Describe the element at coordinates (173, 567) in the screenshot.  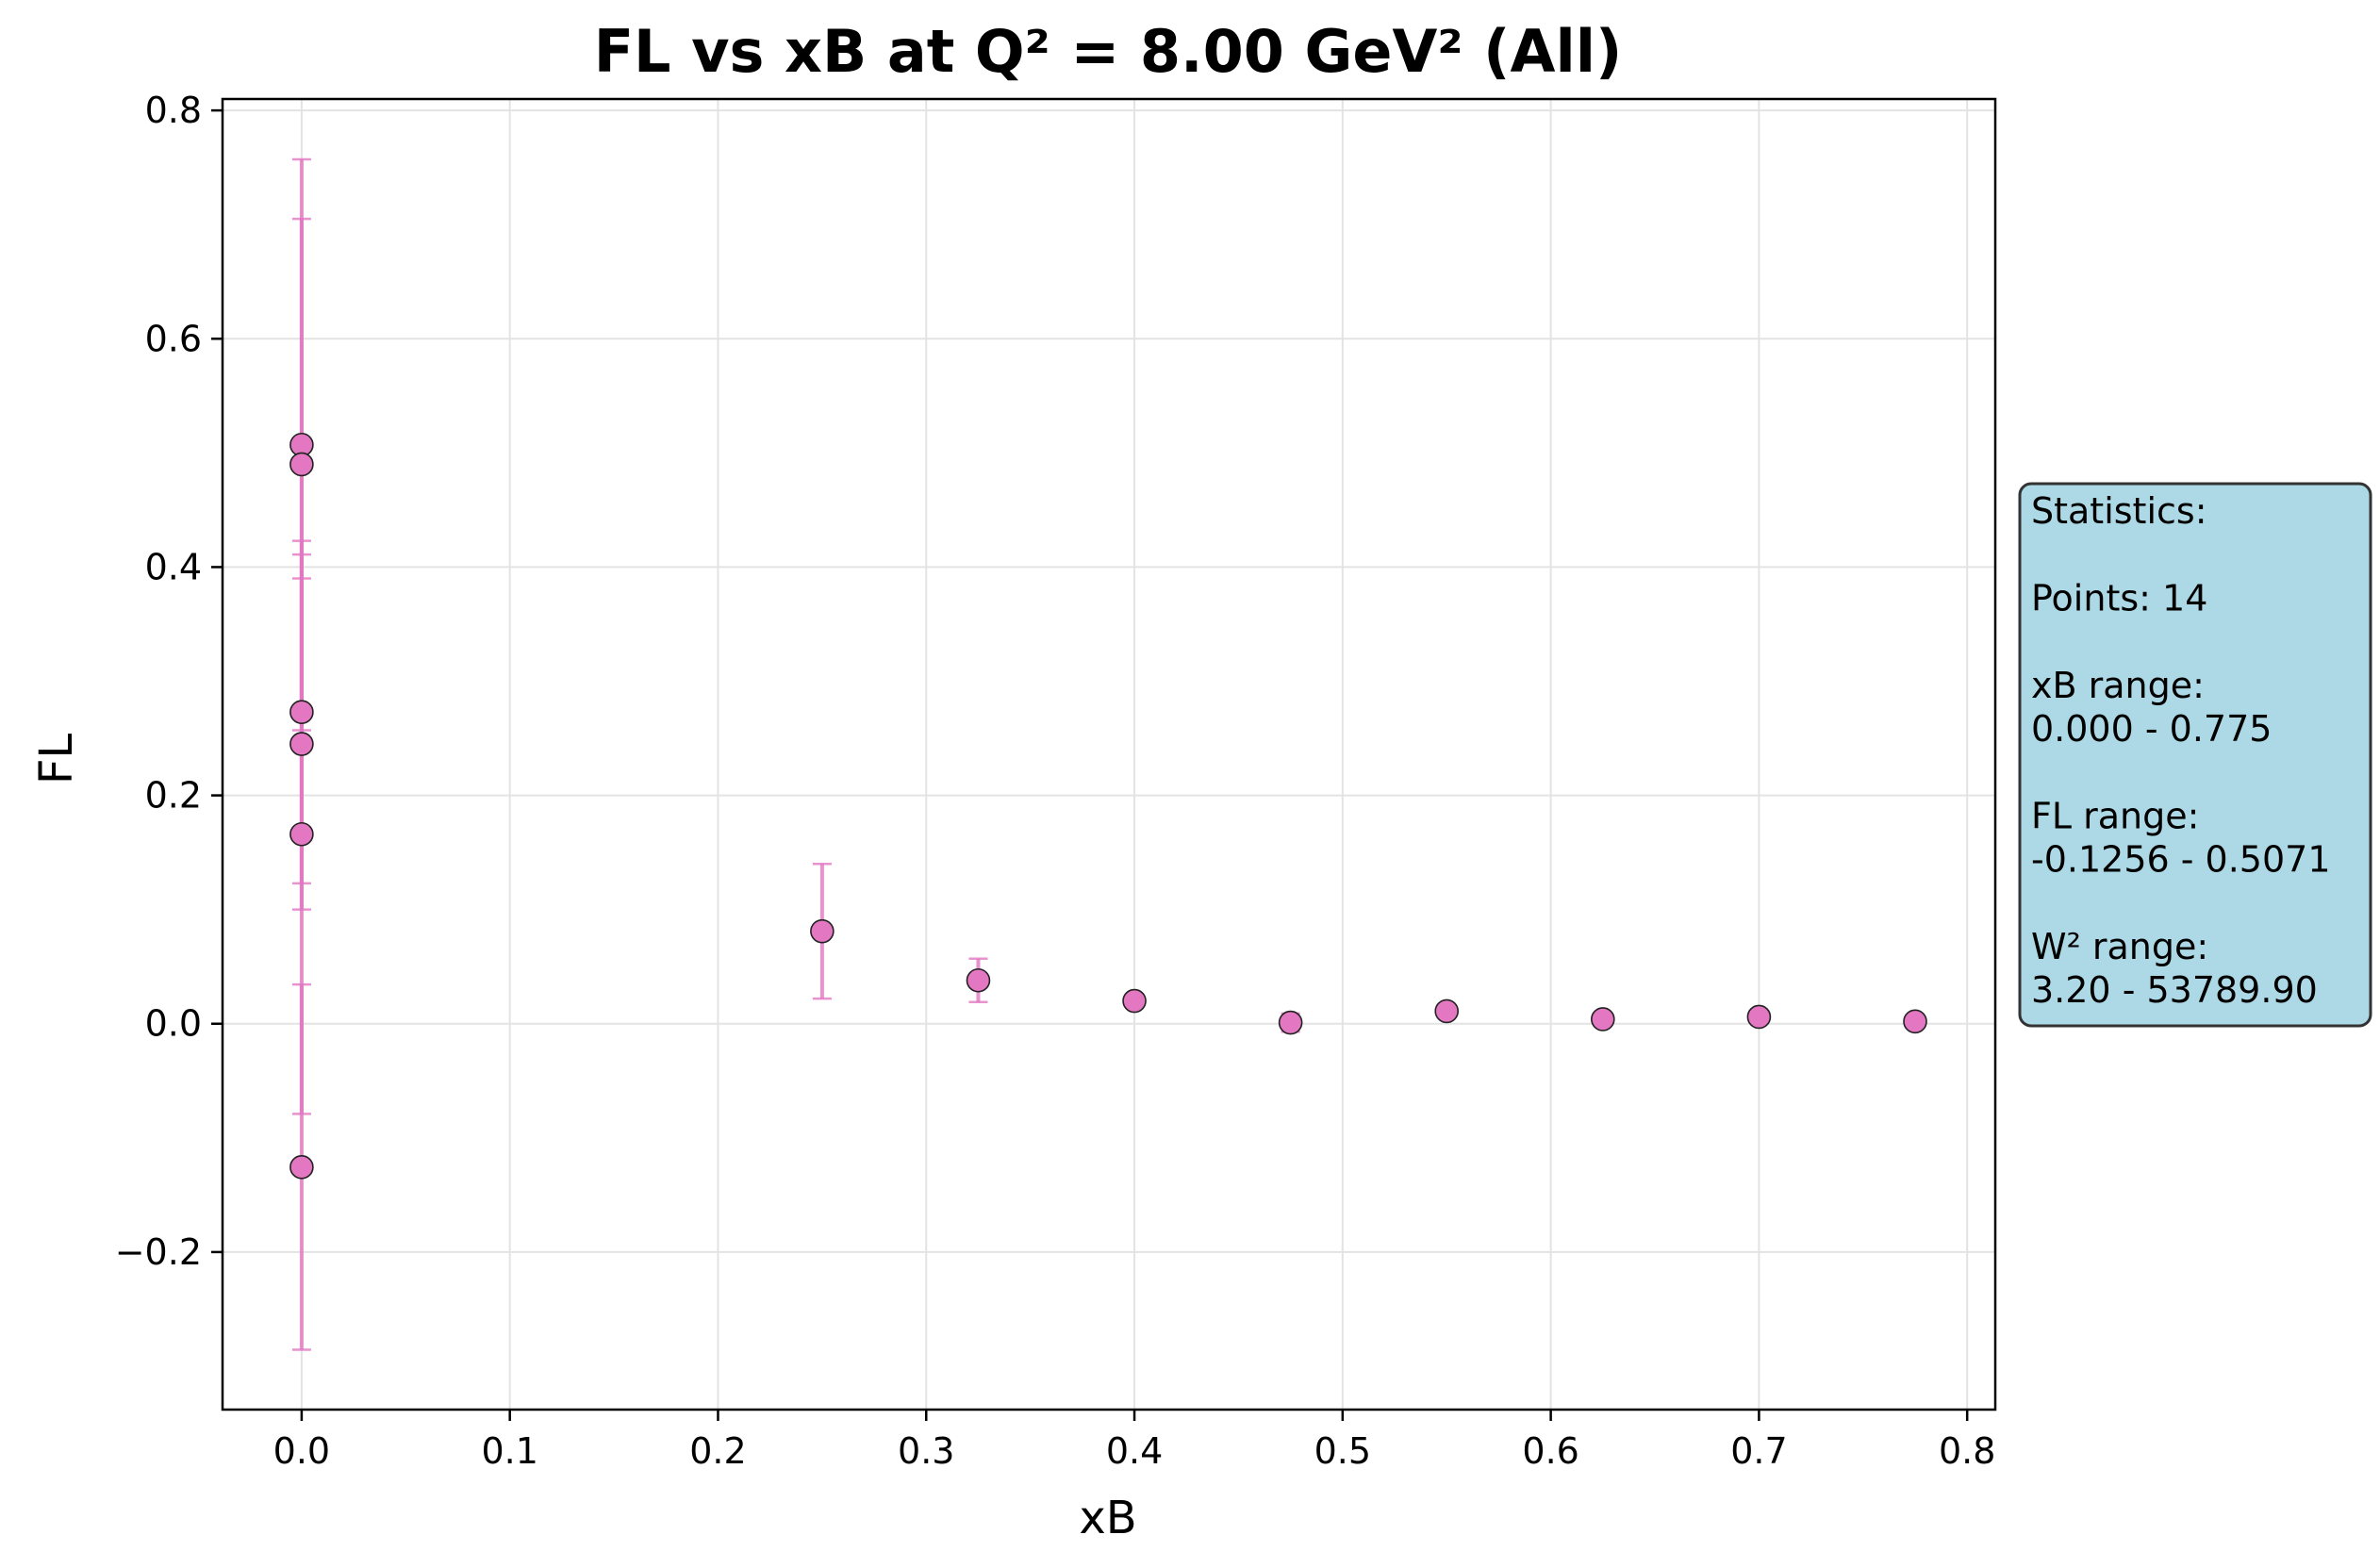
I see `y-tick-label: 0.4` at that location.